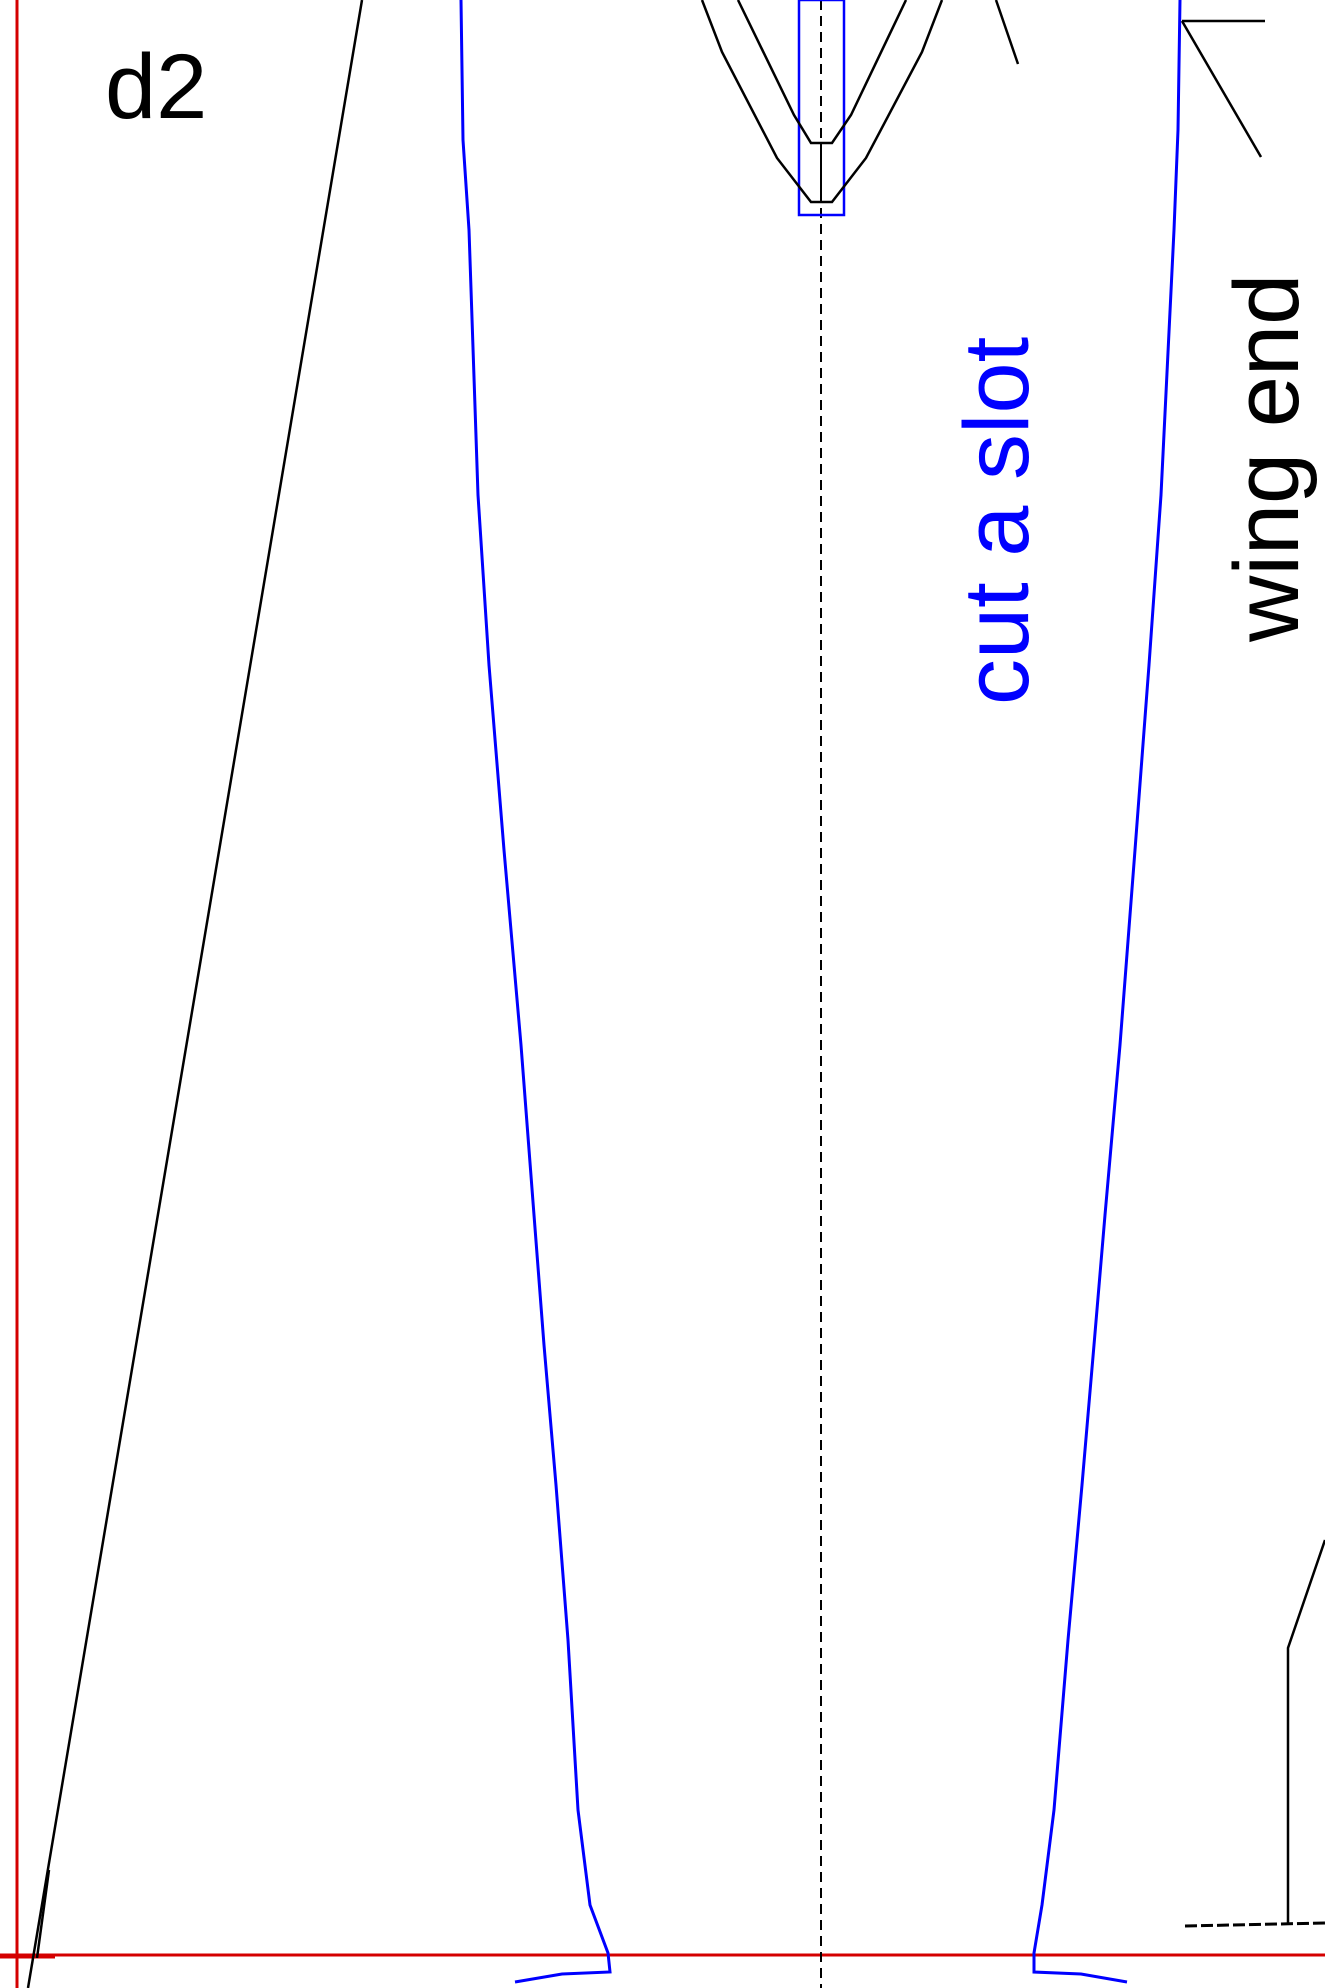  I want to click on sheet-label: d2, so click(156, 87).